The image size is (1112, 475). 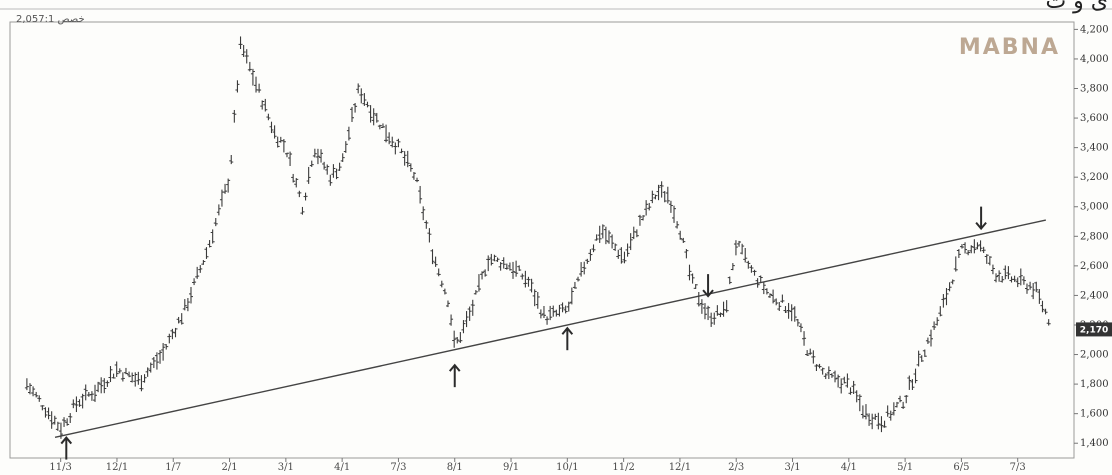 I want to click on y-tick-label: 1,600, so click(x=1094, y=414).